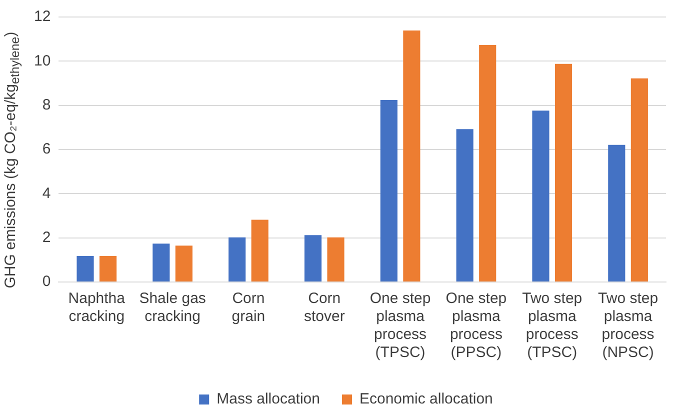 This screenshot has height=417, width=676. Describe the element at coordinates (46, 193) in the screenshot. I see `y-tick-label: 4` at that location.